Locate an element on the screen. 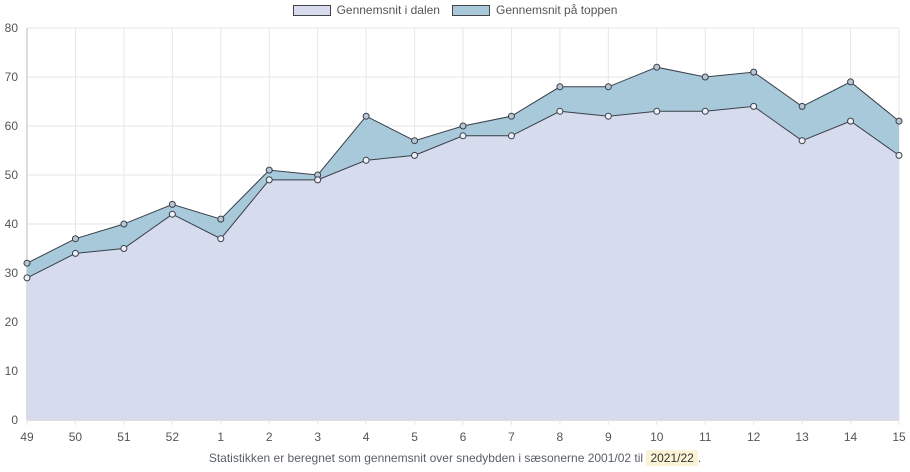  x-tick-label: 13 is located at coordinates (802, 437).